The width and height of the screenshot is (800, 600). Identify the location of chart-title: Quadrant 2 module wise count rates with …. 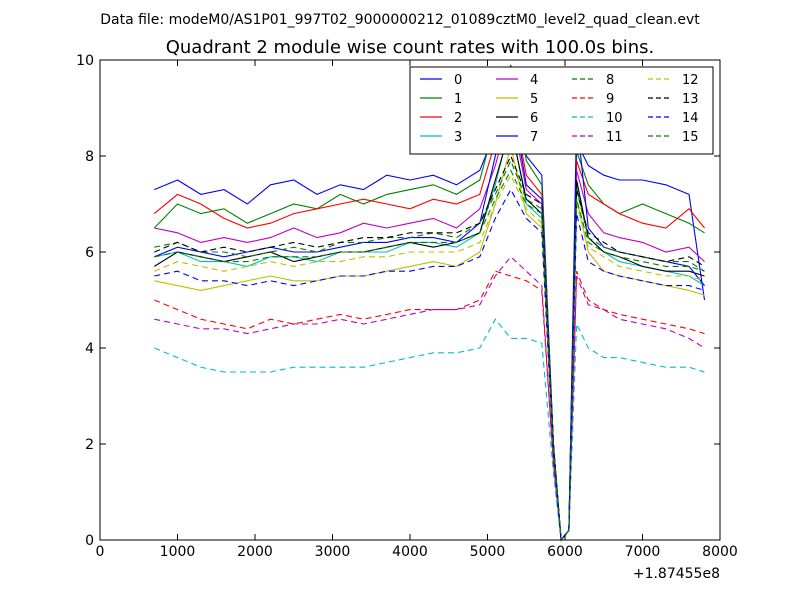
(410, 47).